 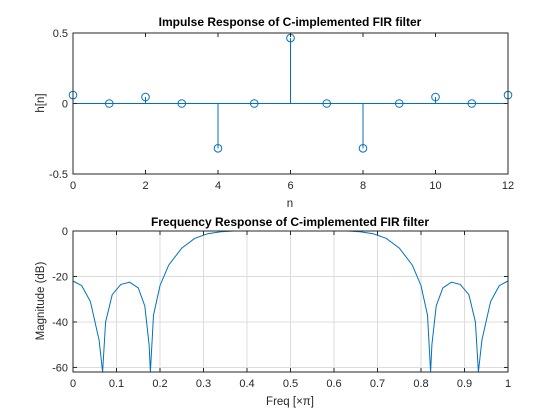 I want to click on impulse-y-label: h[n], so click(x=41, y=102).